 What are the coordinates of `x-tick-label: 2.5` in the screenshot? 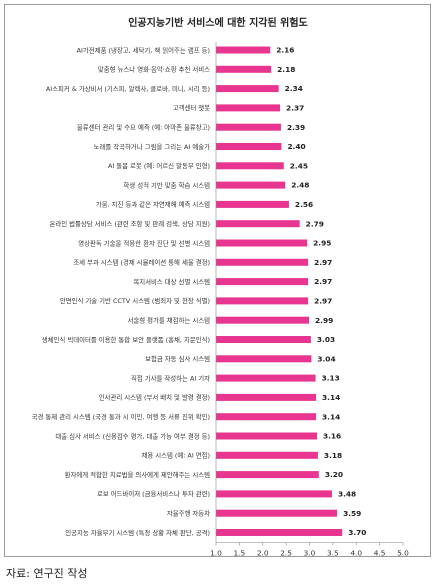 It's located at (286, 553).